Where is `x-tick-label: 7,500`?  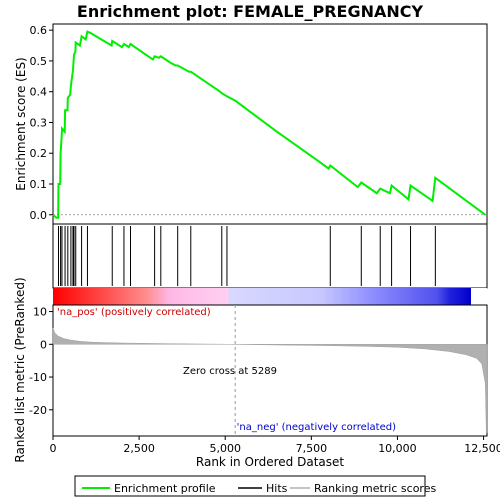
x-tick-label: 7,500 is located at coordinates (312, 448).